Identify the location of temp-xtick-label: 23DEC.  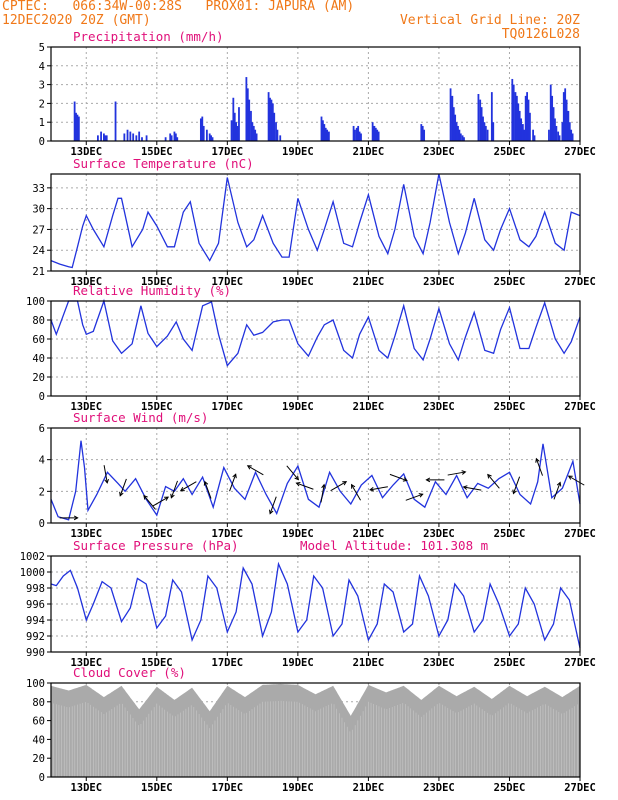
(439, 282).